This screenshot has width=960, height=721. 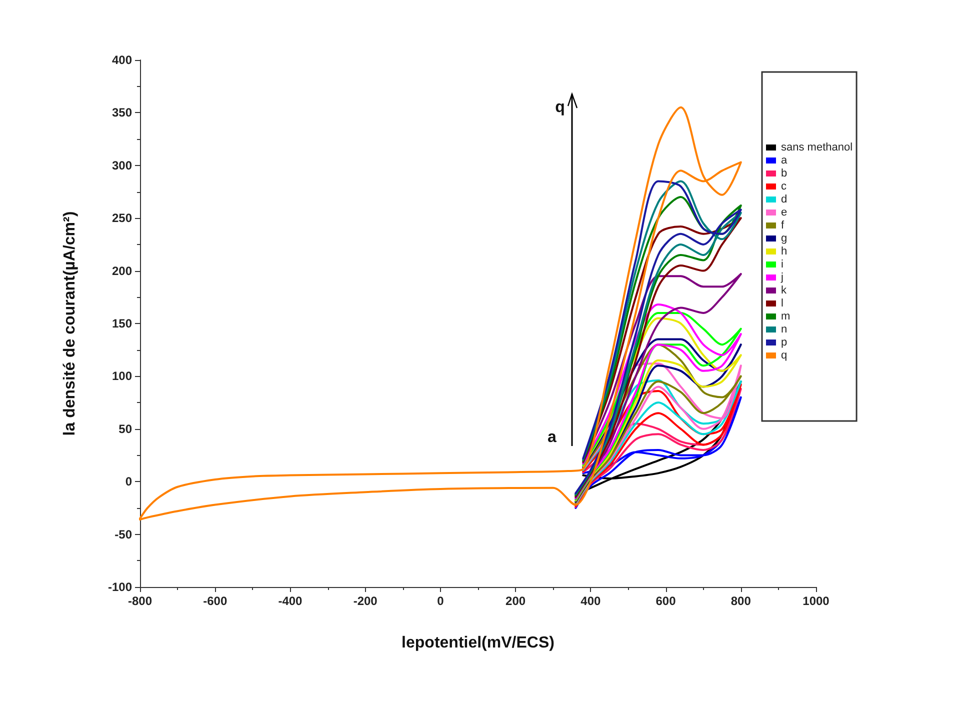 I want to click on y-tick-label: -100, so click(x=120, y=587).